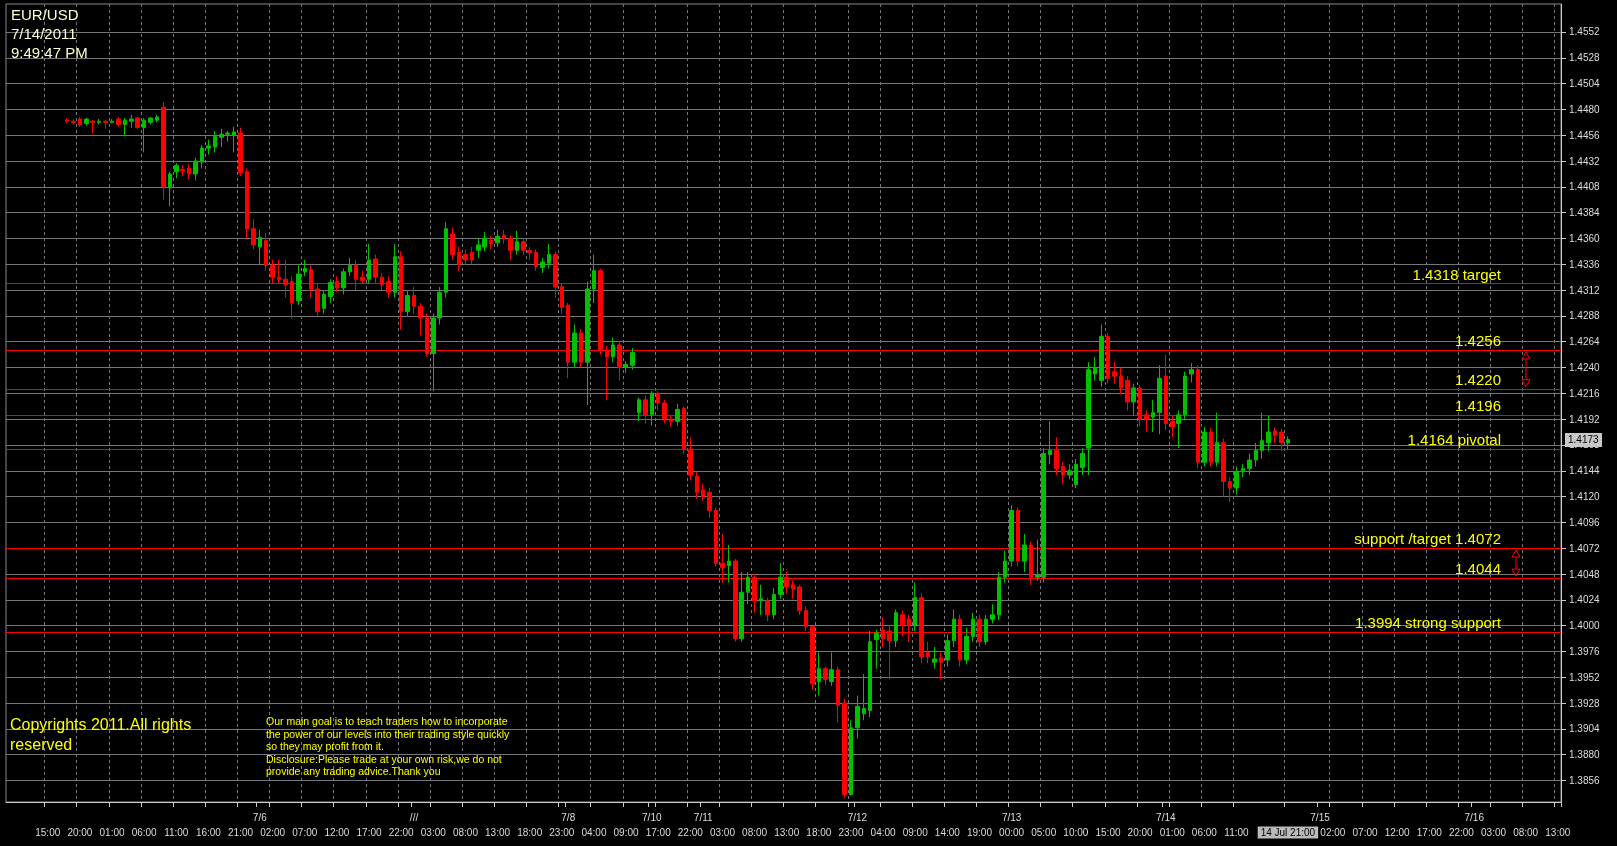  What do you see at coordinates (1585, 522) in the screenshot?
I see `y-tick-label: 1.4096` at bounding box center [1585, 522].